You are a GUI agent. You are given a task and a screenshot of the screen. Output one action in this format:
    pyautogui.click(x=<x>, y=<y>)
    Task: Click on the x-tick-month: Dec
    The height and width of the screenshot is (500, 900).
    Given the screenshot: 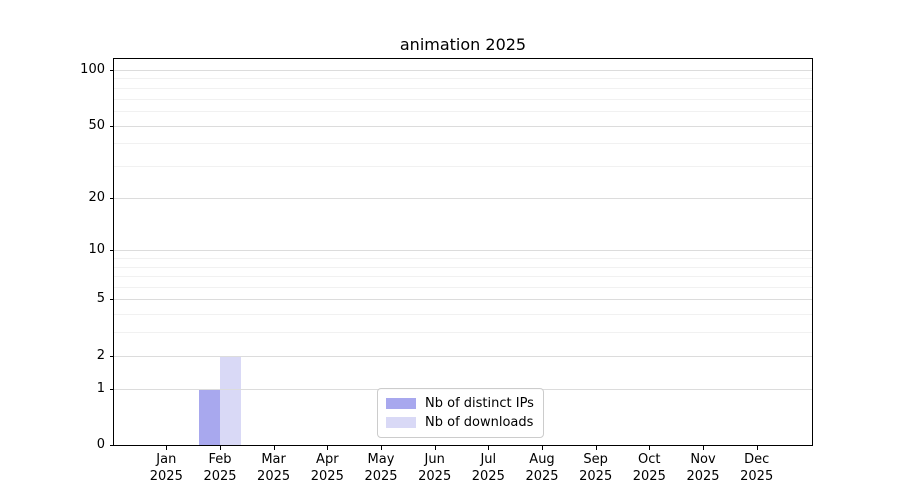 What is the action you would take?
    pyautogui.click(x=757, y=459)
    